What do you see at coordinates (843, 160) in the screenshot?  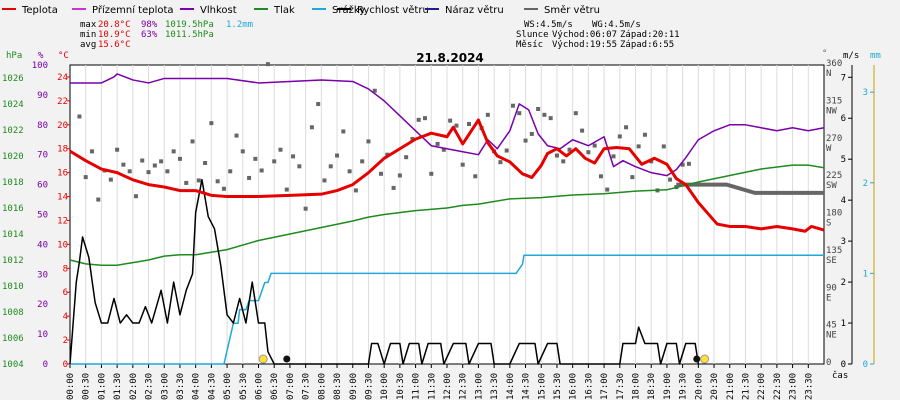 I see `wind-tick-label: 5` at bounding box center [843, 160].